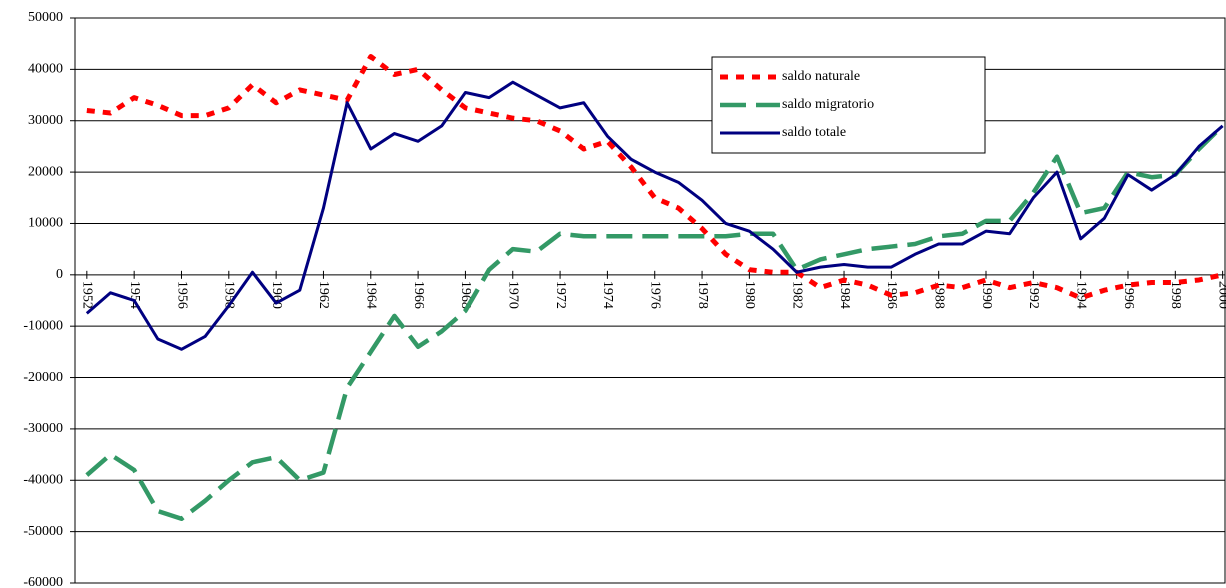 This screenshot has height=588, width=1226. I want to click on x-tick-label: 1978, so click(702, 295).